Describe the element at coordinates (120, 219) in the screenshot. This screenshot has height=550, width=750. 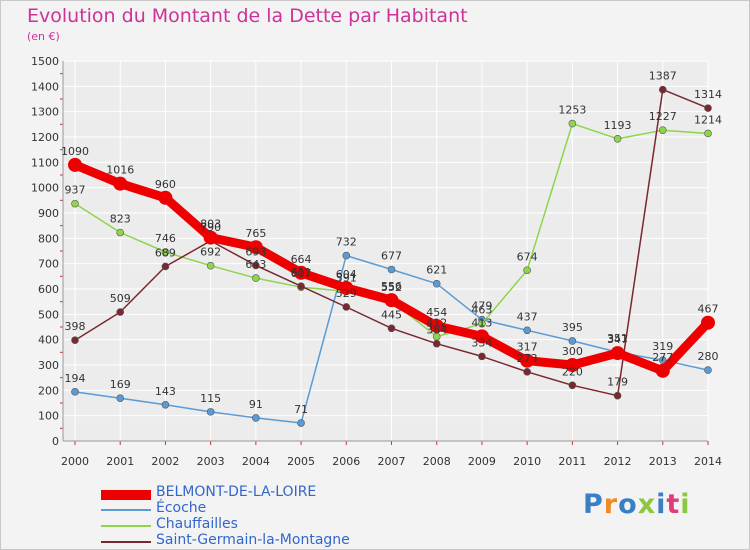
I see `data-label-2: 823` at that location.